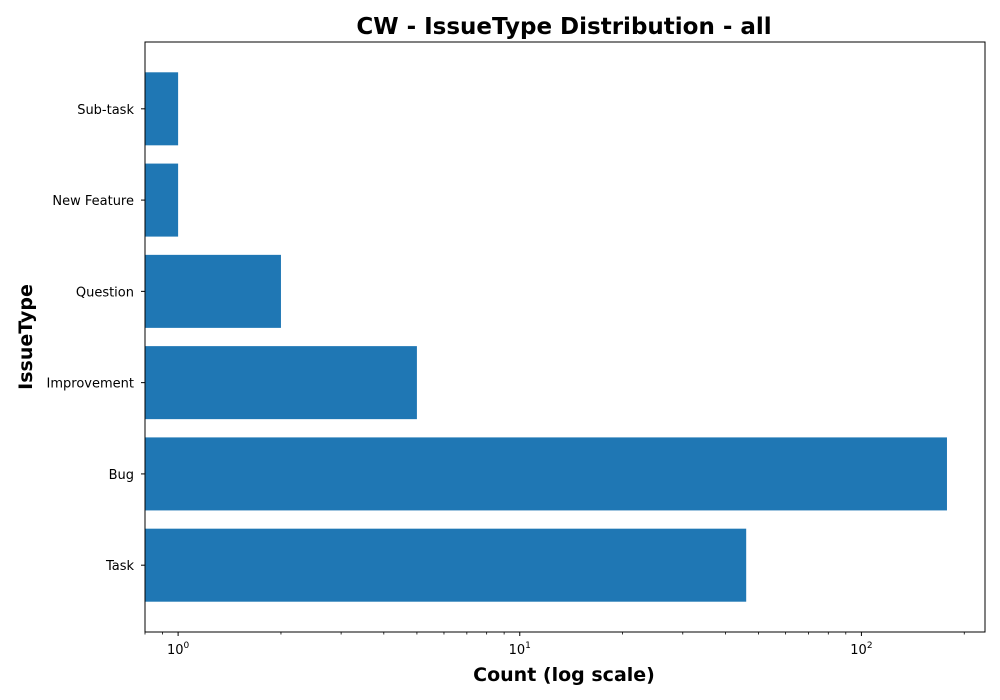  I want to click on x-tick-label: 10¹, so click(520, 649).